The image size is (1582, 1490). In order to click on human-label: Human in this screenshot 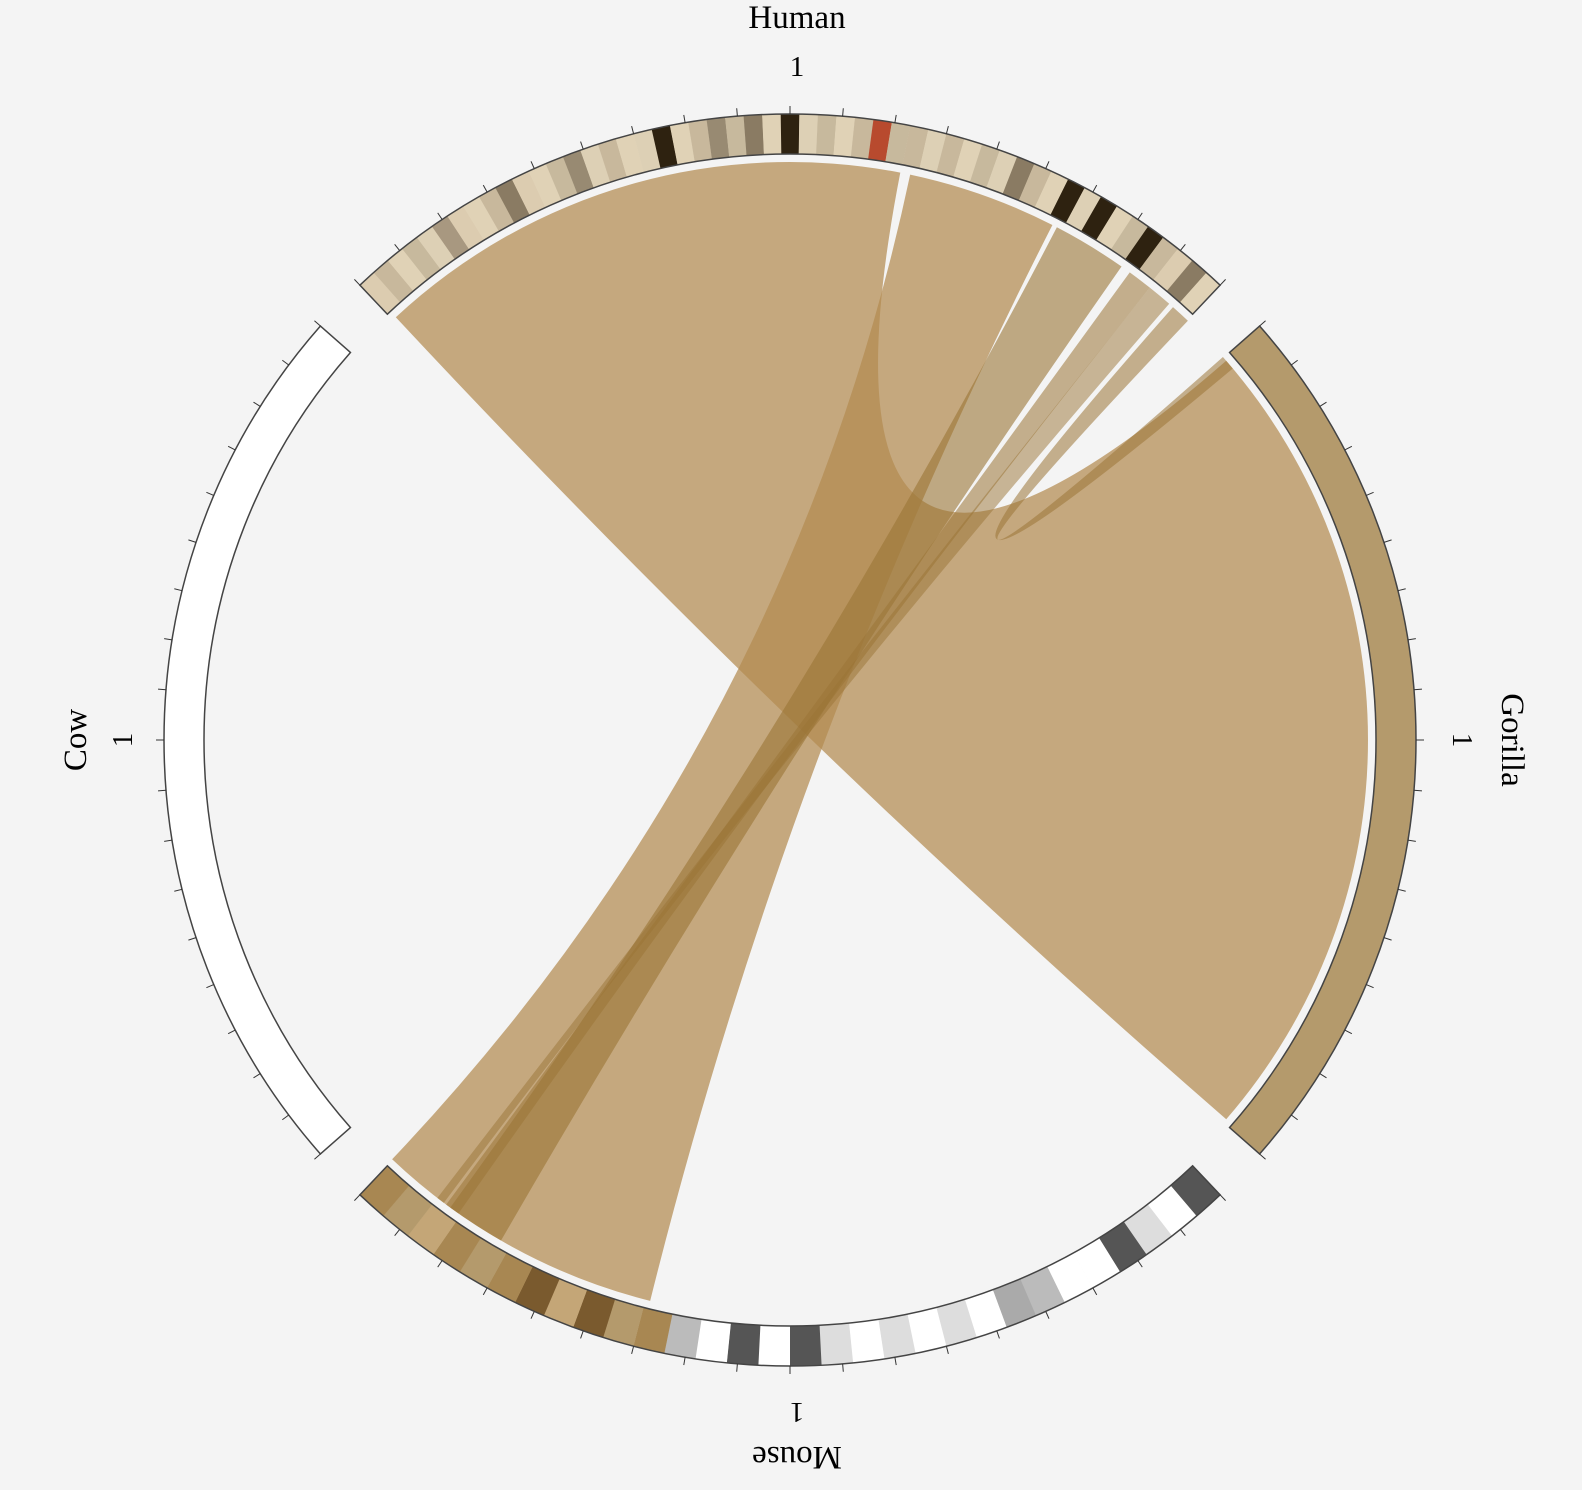, I will do `click(796, 18)`.